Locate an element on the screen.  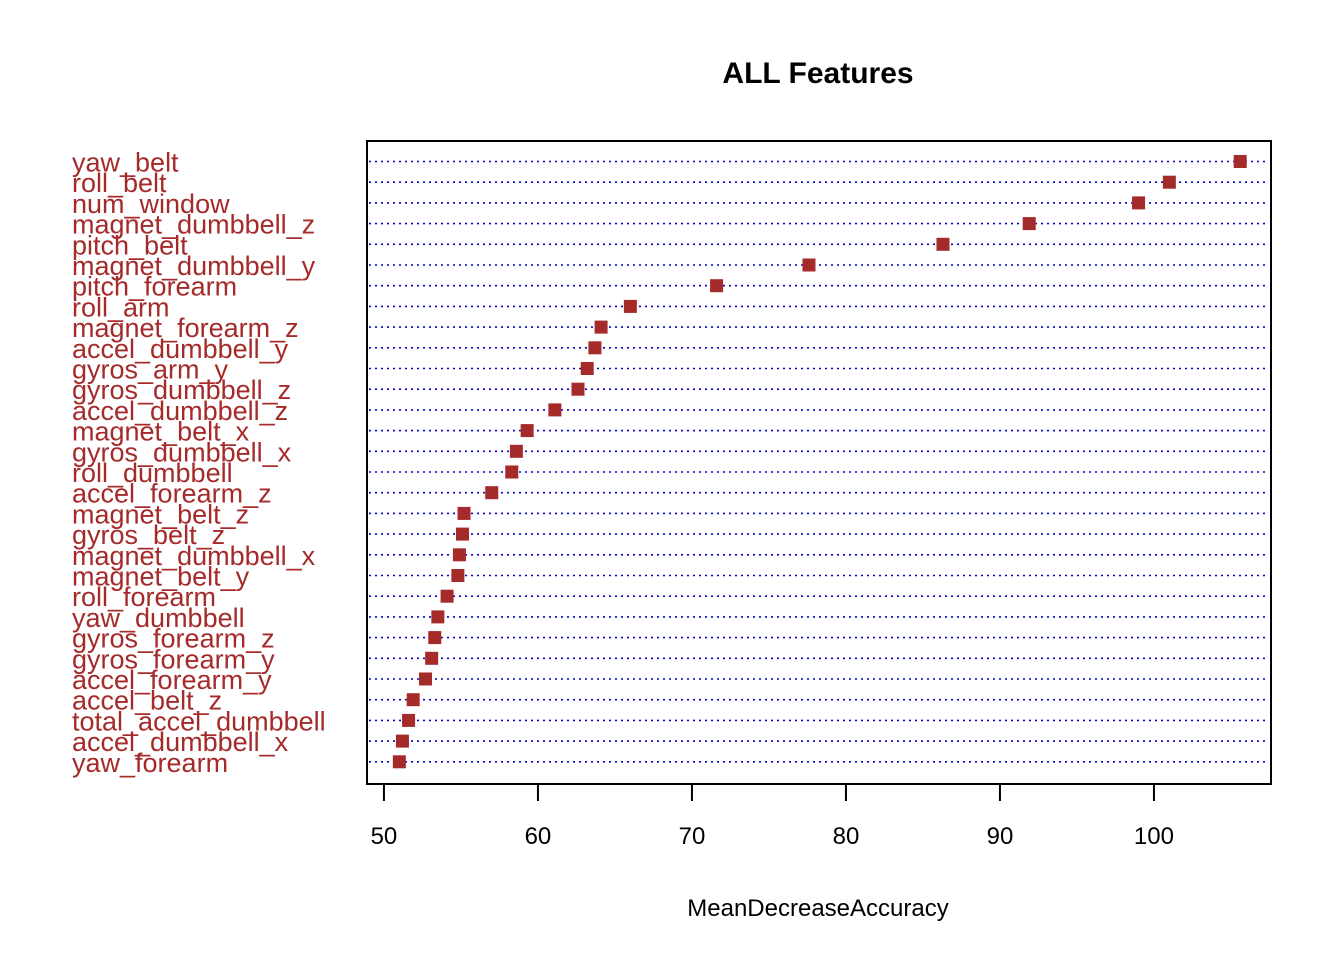
x-tick-label: 90 is located at coordinates (1000, 836).